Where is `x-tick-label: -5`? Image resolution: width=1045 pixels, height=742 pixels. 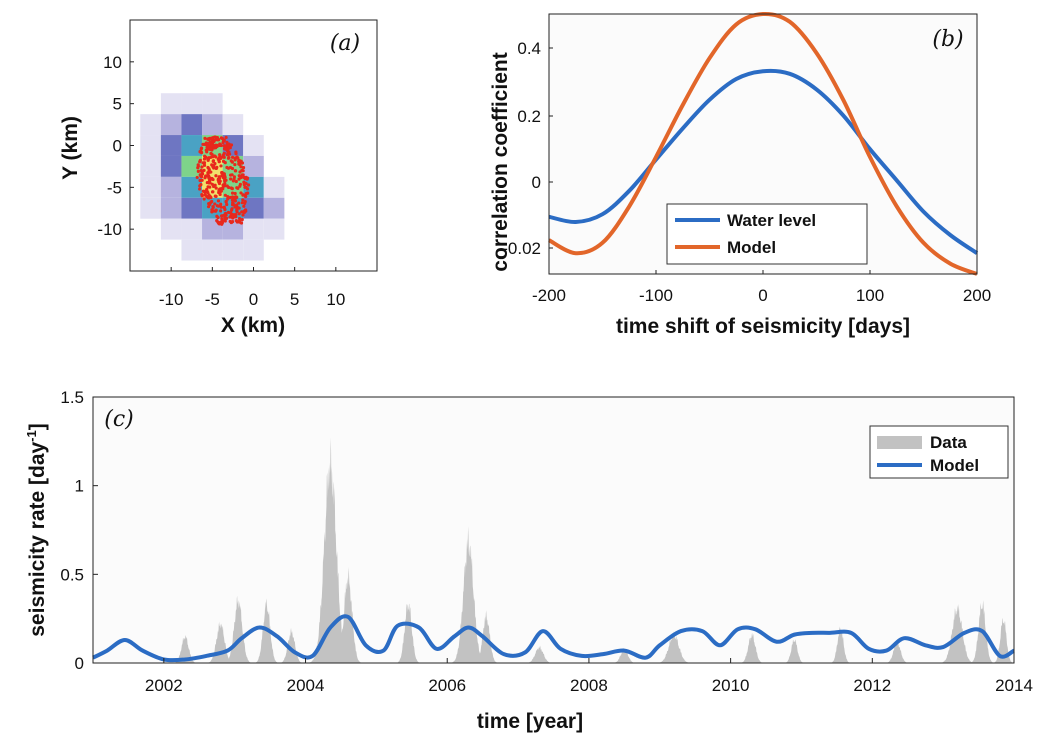
x-tick-label: -5 is located at coordinates (212, 299).